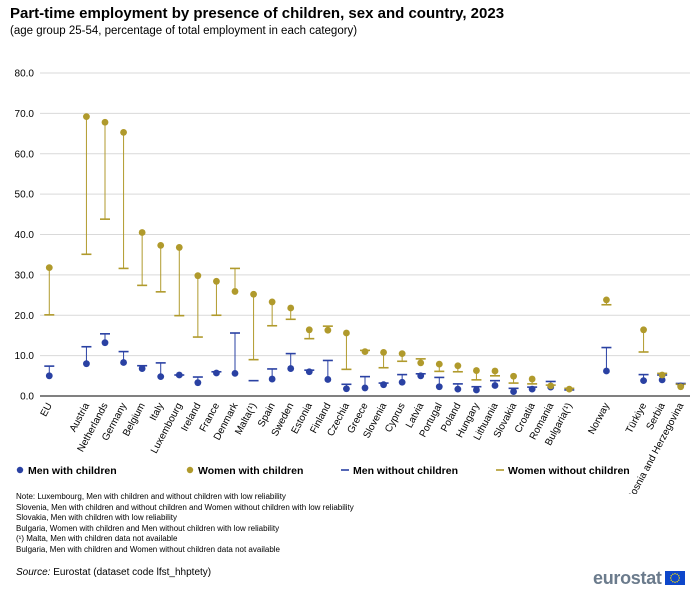 The height and width of the screenshot is (594, 700). What do you see at coordinates (25, 235) in the screenshot?
I see `y-tick-label: 40.0` at bounding box center [25, 235].